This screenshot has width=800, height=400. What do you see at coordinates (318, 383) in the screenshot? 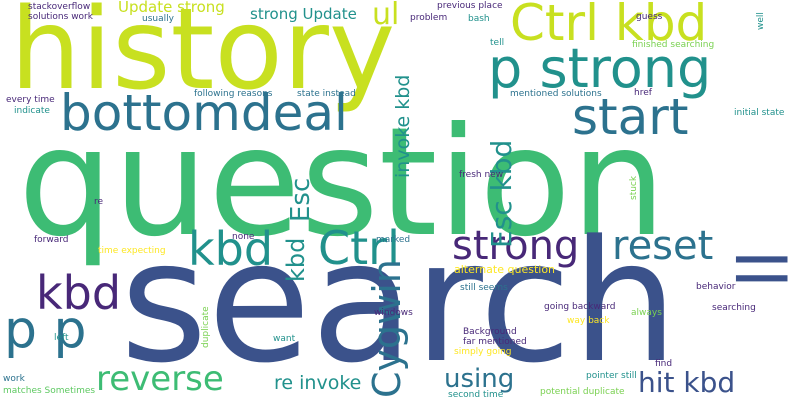
I see `word: re invoke` at bounding box center [318, 383].